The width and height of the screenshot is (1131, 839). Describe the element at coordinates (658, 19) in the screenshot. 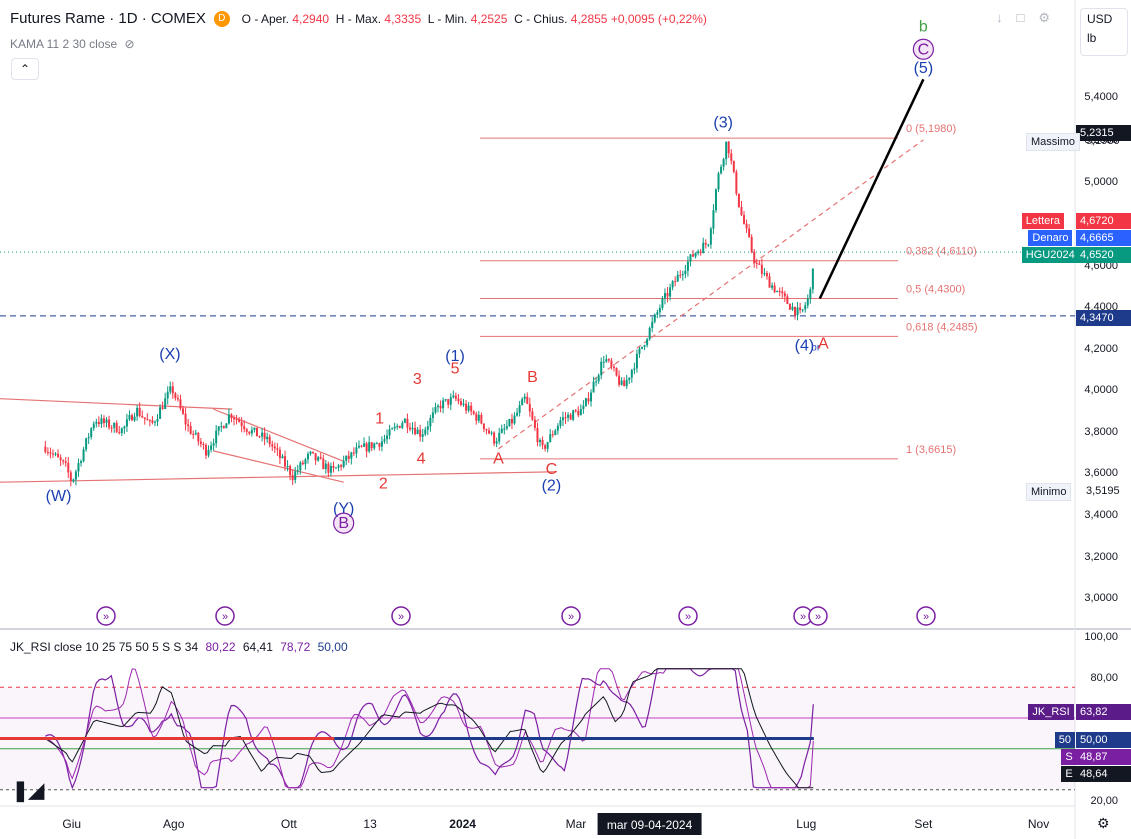

I see `change-value: +0,0095 (+0,22%)` at that location.